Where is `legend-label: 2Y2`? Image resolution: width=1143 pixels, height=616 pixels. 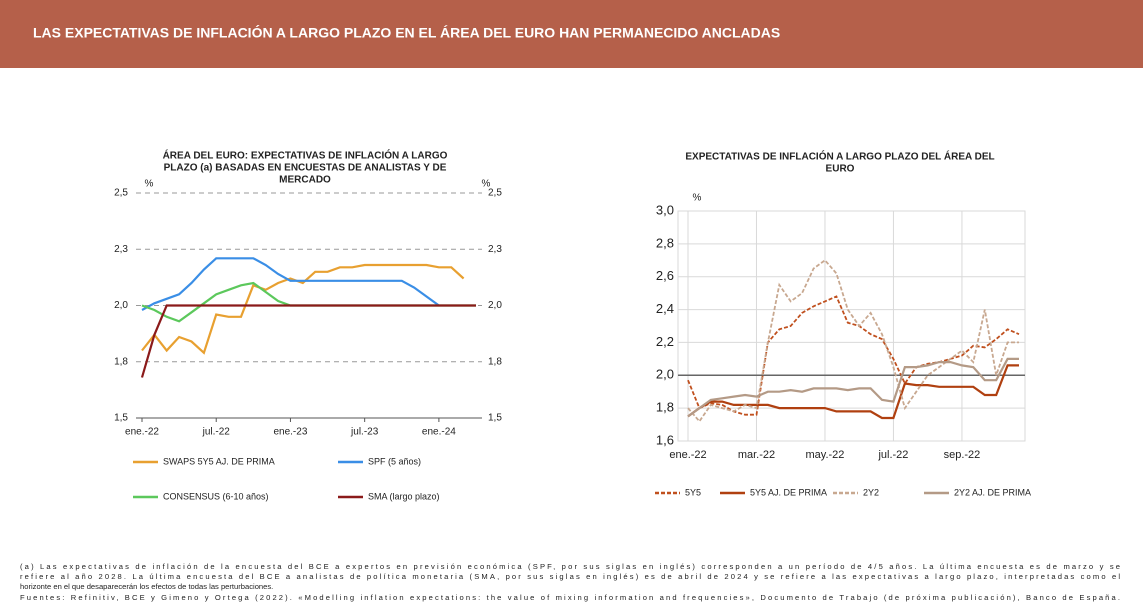 legend-label: 2Y2 is located at coordinates (871, 492).